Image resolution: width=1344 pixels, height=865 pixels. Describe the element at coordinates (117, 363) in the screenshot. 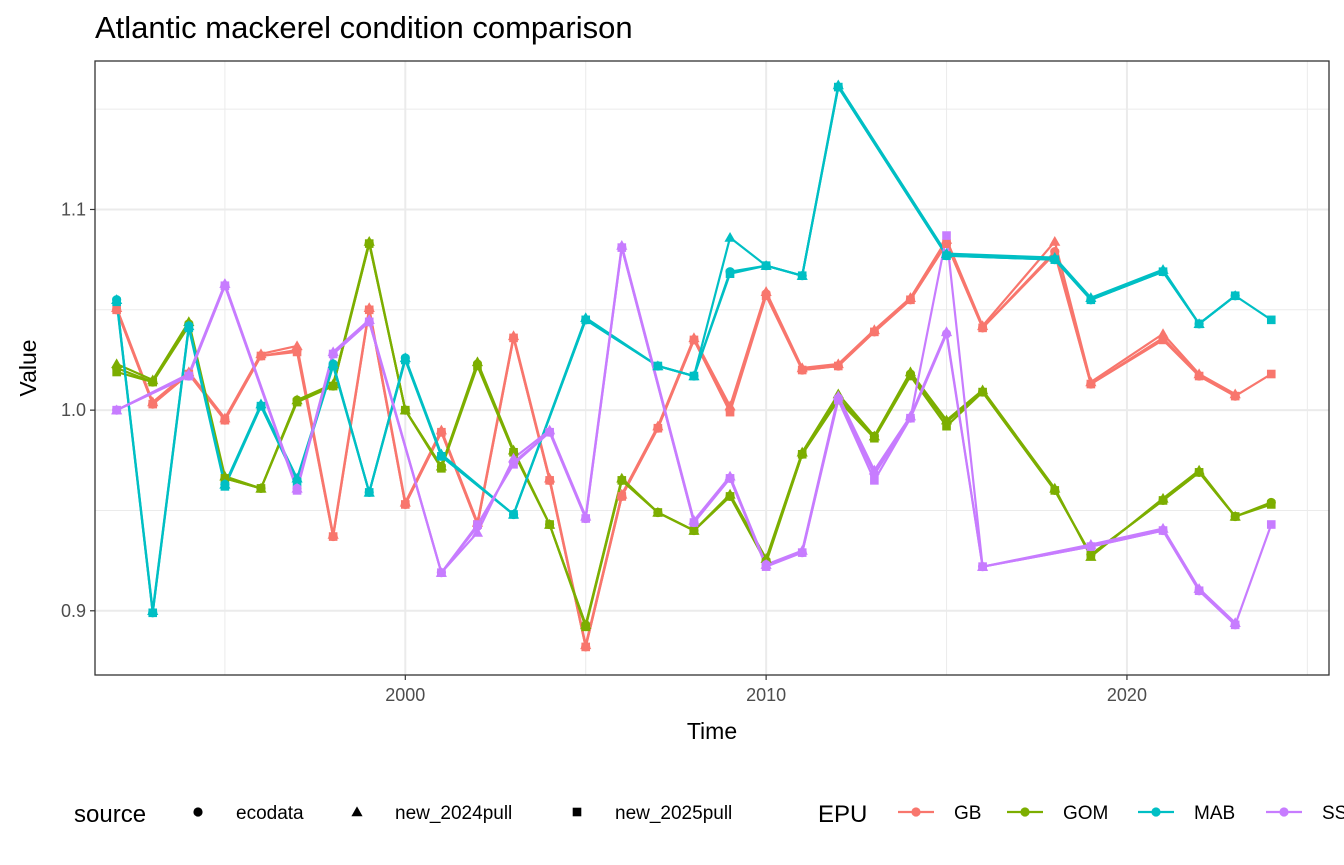

I see `data-point-gom-new_2024pull` at that location.